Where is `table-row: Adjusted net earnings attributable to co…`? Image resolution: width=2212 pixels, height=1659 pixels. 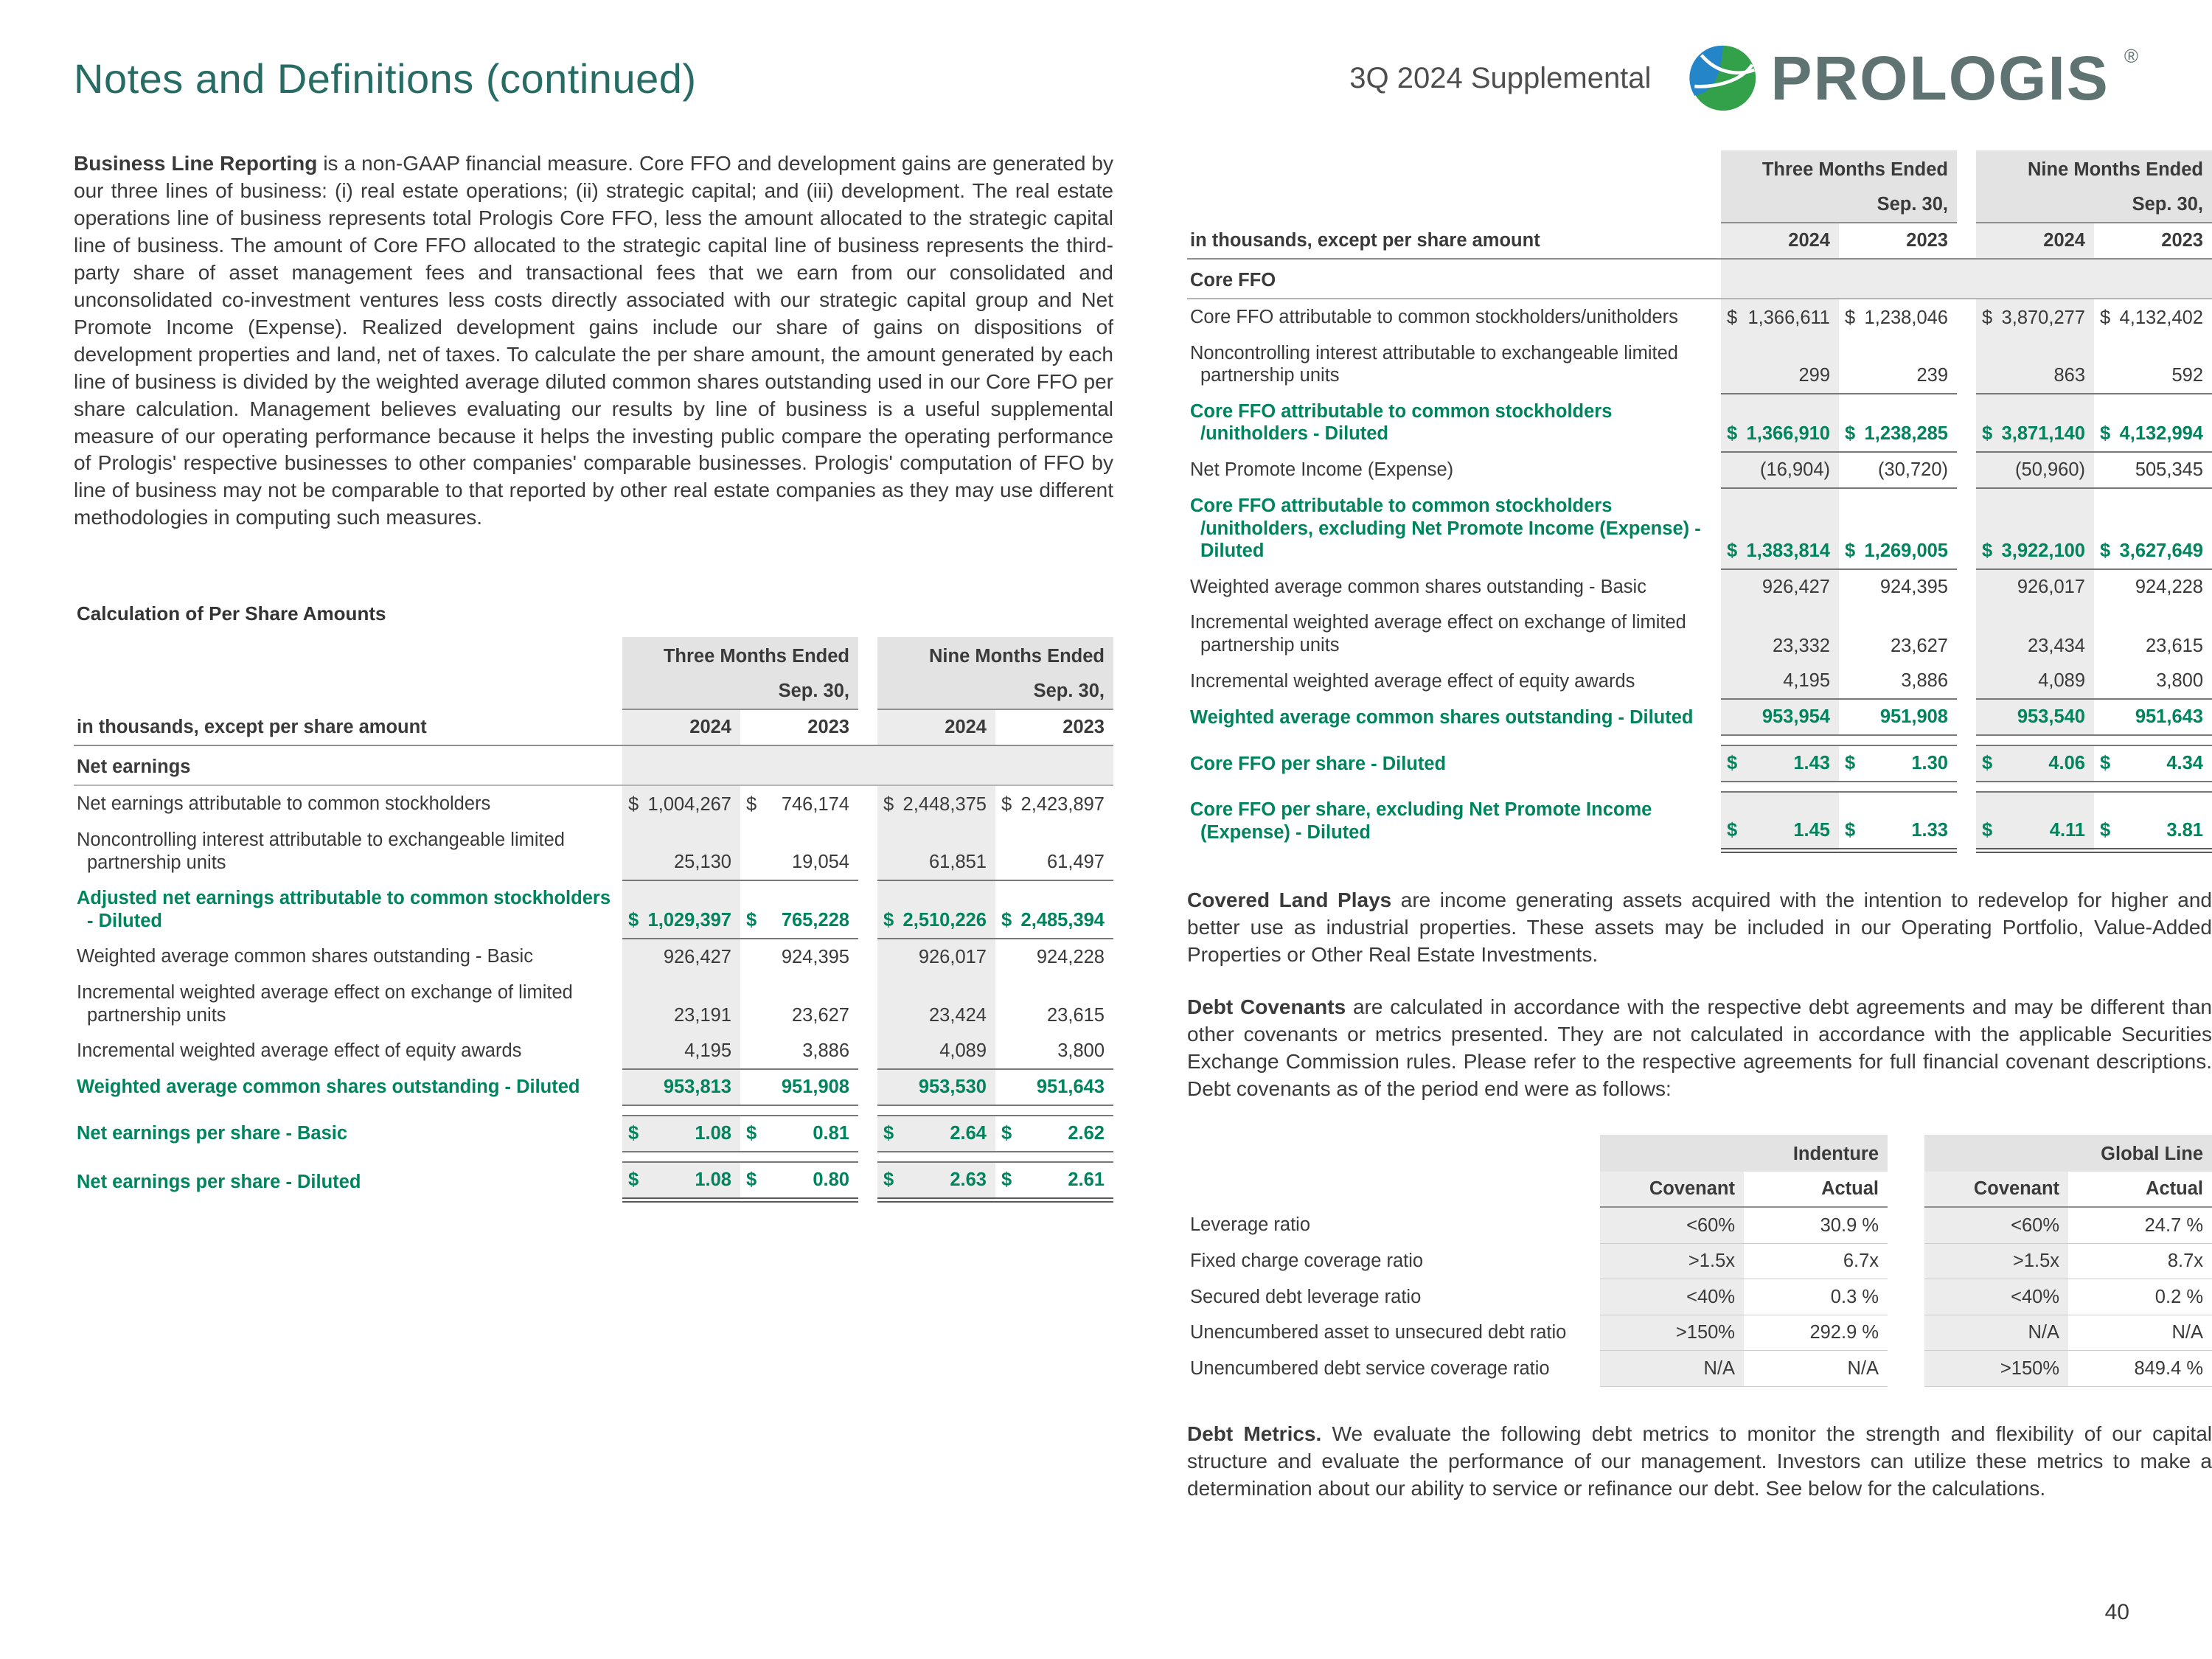
table-row: Adjusted net earnings attributable to co… is located at coordinates (593, 910).